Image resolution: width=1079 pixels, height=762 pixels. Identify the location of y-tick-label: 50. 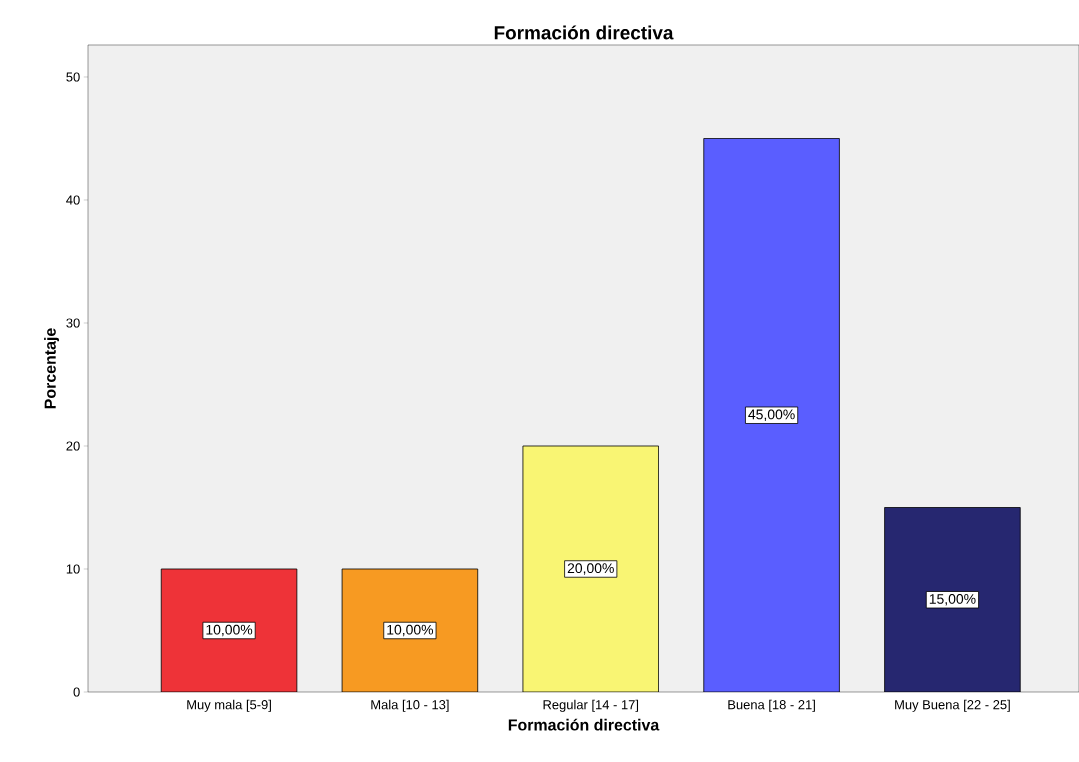
(73, 77).